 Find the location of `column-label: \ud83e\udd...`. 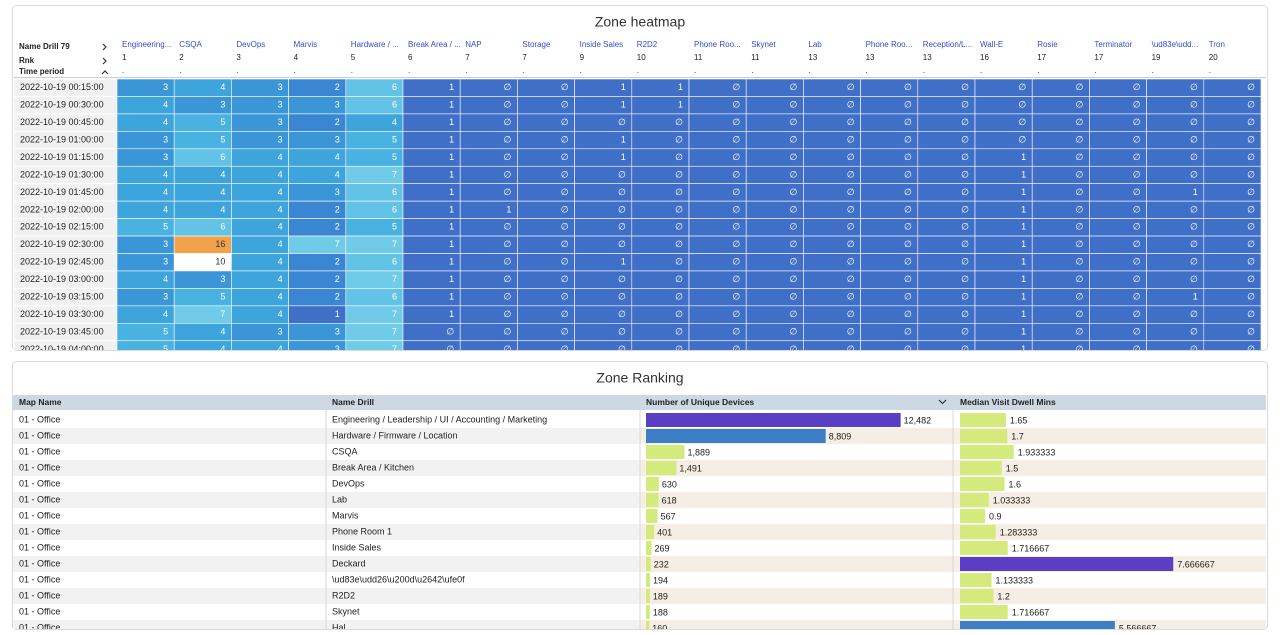

column-label: \ud83e\udd... is located at coordinates (1175, 44).